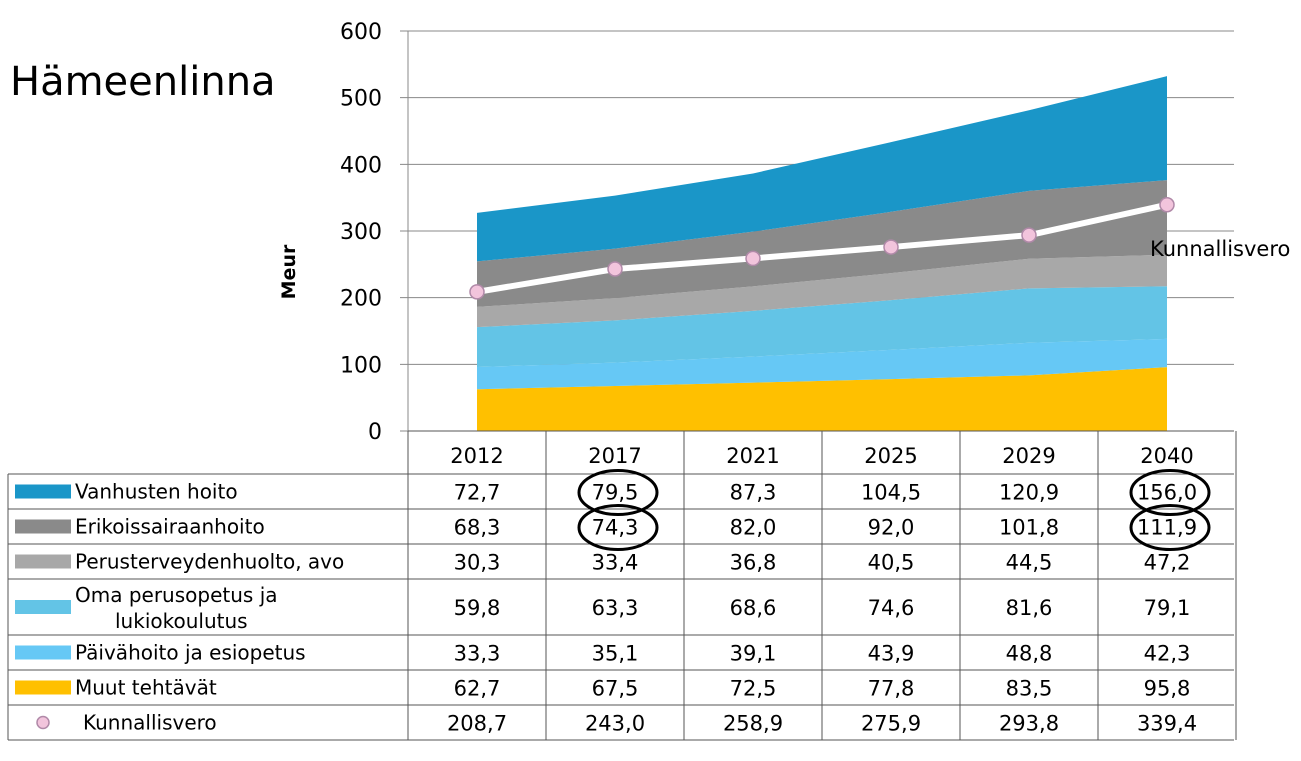 The width and height of the screenshot is (1301, 761). Describe the element at coordinates (43, 607) in the screenshot. I see `legend-swatch-oma-perusopetus-ja-lukiokoulutus` at that location.